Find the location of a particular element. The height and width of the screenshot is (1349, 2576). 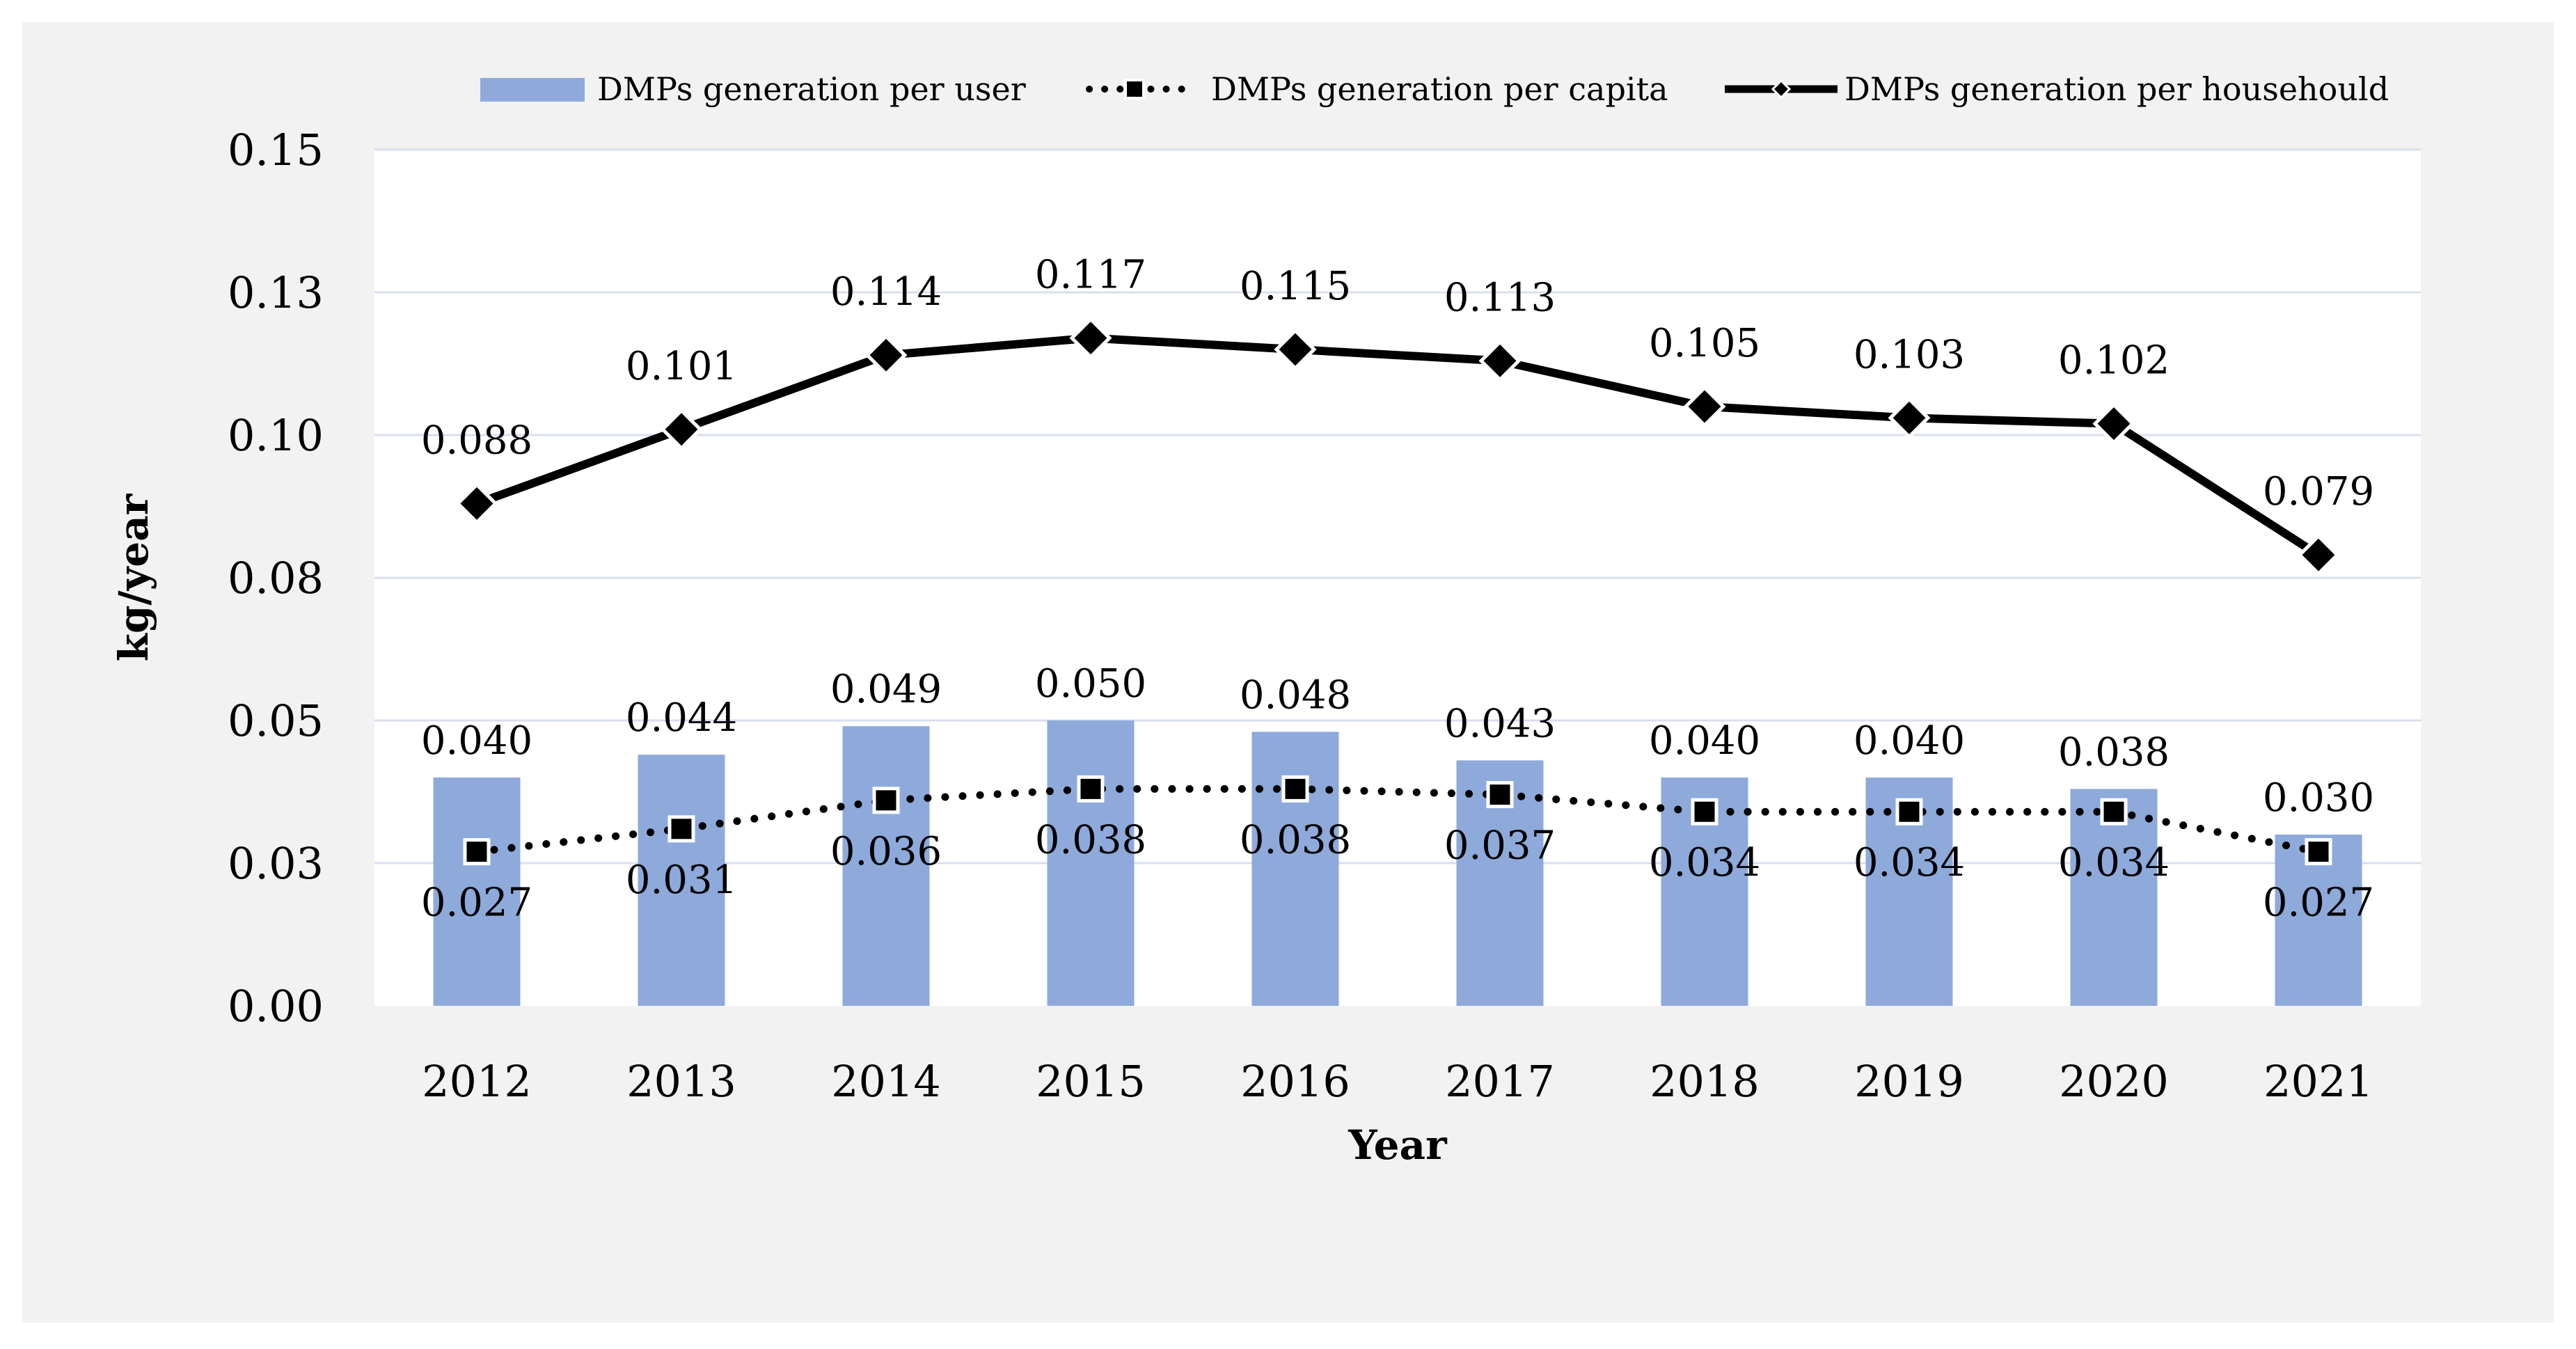

bar-data-label: 0.038 is located at coordinates (2114, 752).